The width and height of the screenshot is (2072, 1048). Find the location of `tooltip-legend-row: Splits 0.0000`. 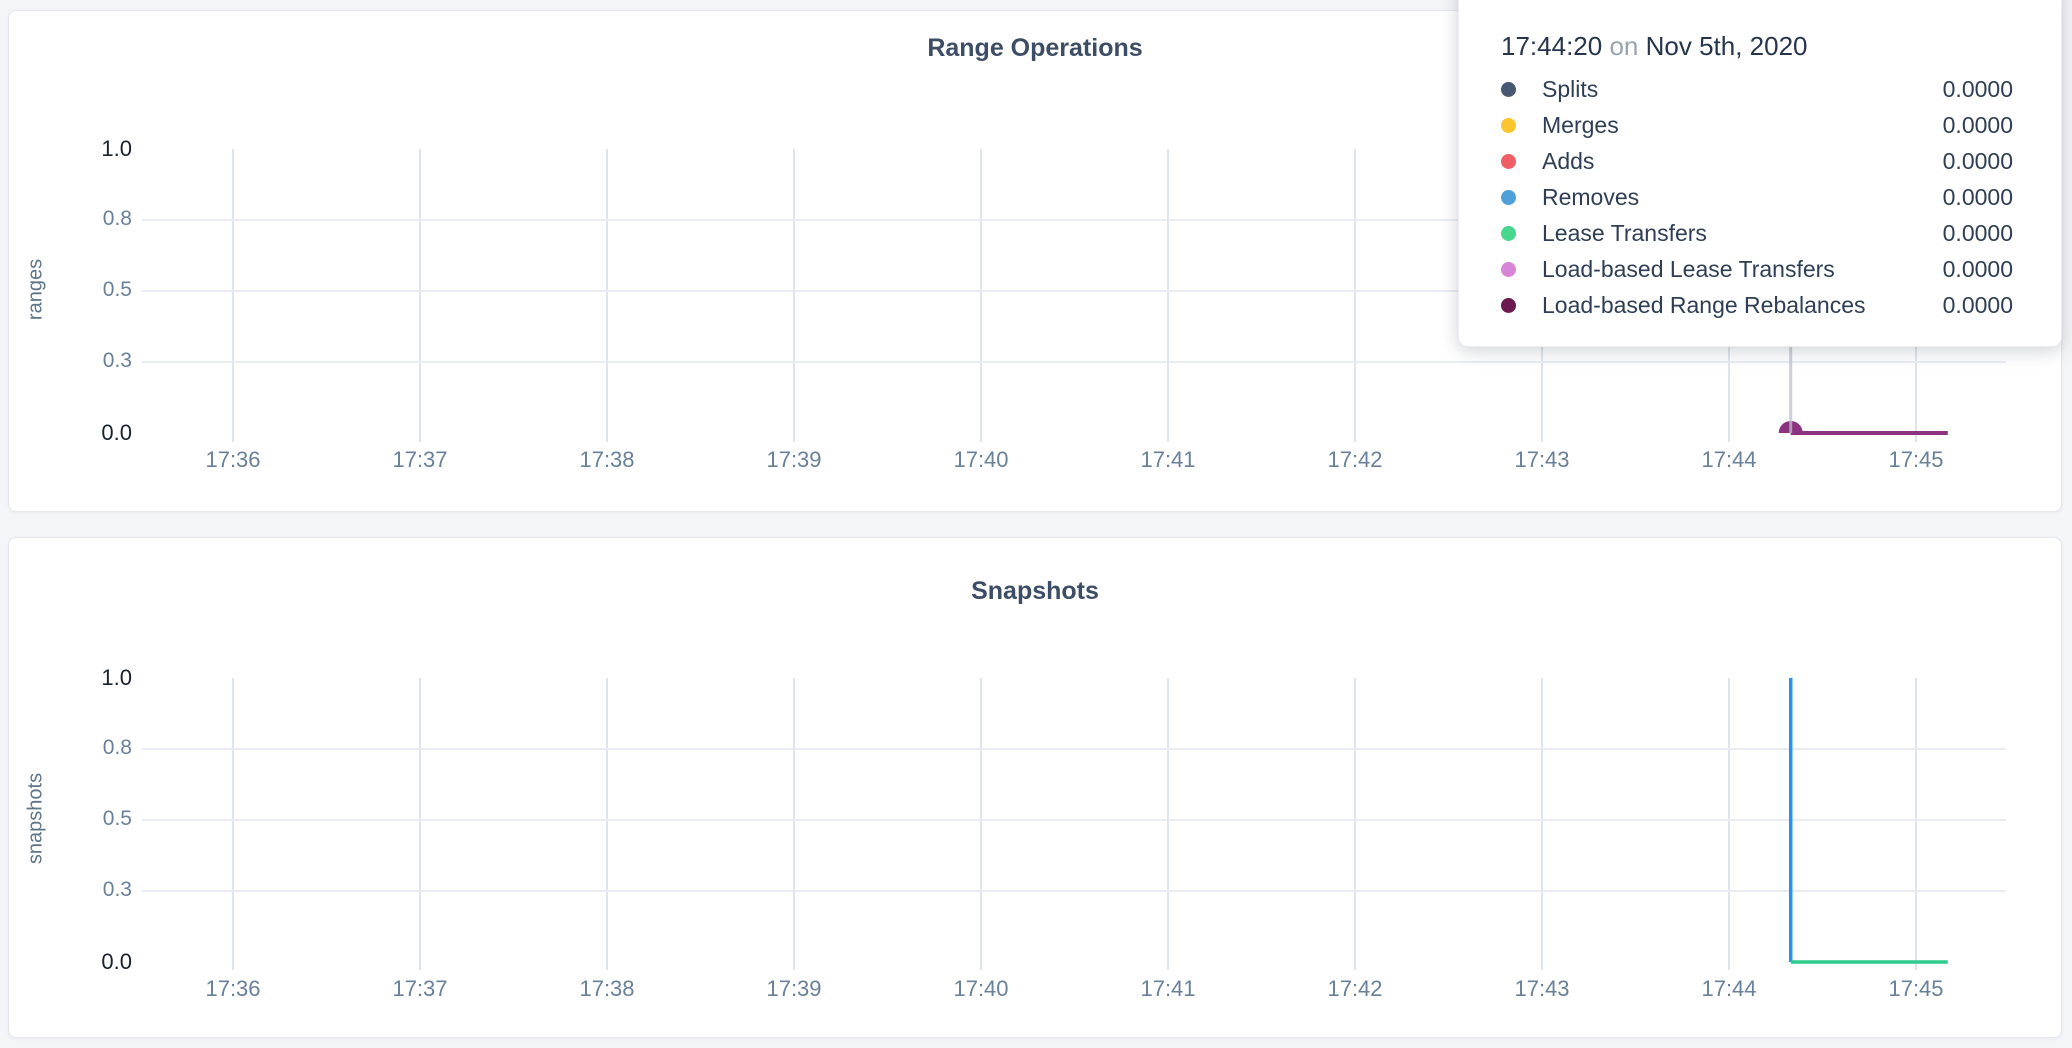

tooltip-legend-row: Splits 0.0000 is located at coordinates (1757, 89).